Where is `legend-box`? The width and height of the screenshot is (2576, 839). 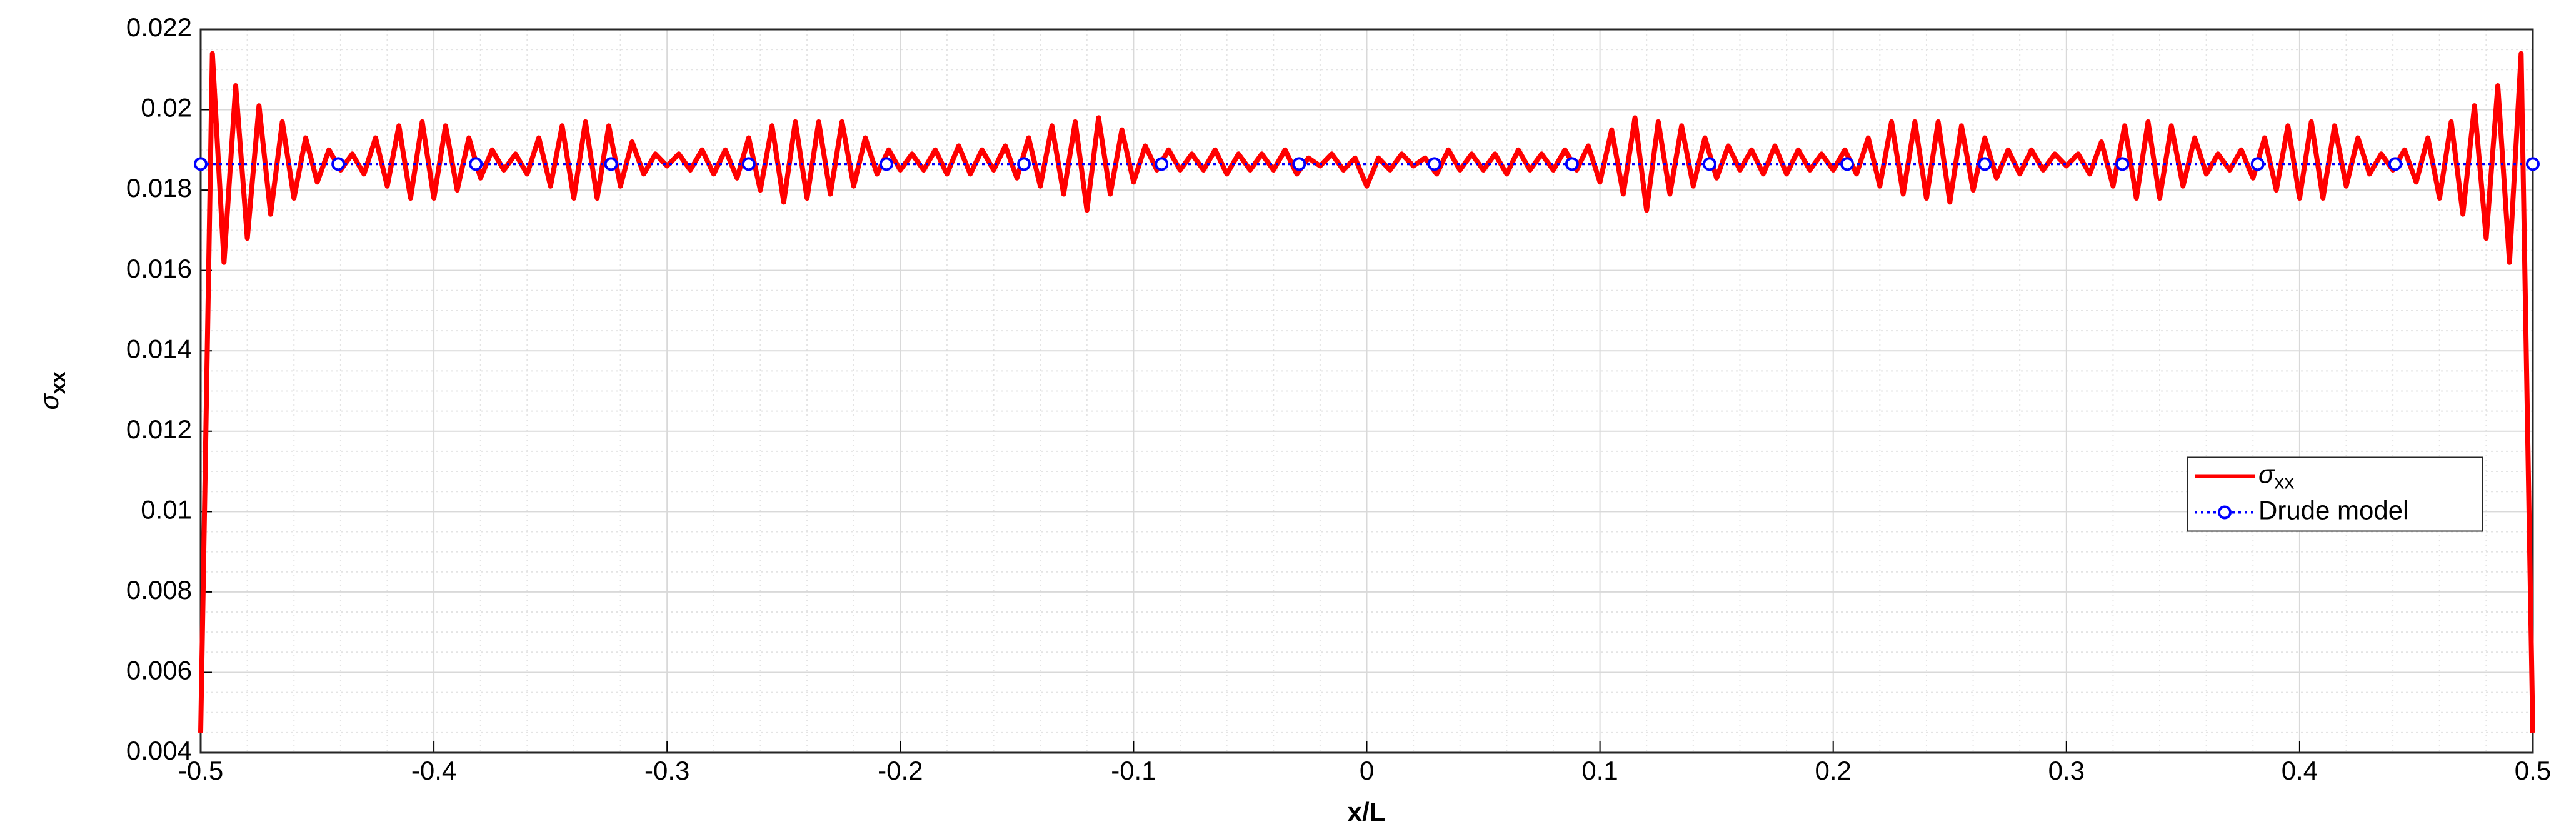 legend-box is located at coordinates (2335, 494).